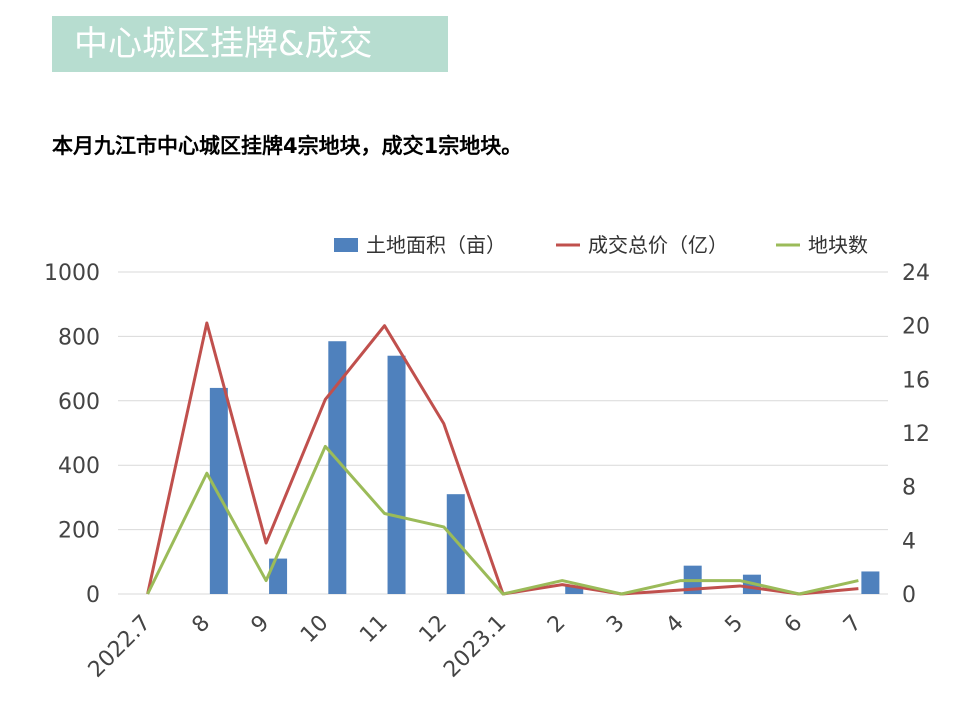  What do you see at coordinates (735, 625) in the screenshot?
I see `x-tick-label: 5` at bounding box center [735, 625].